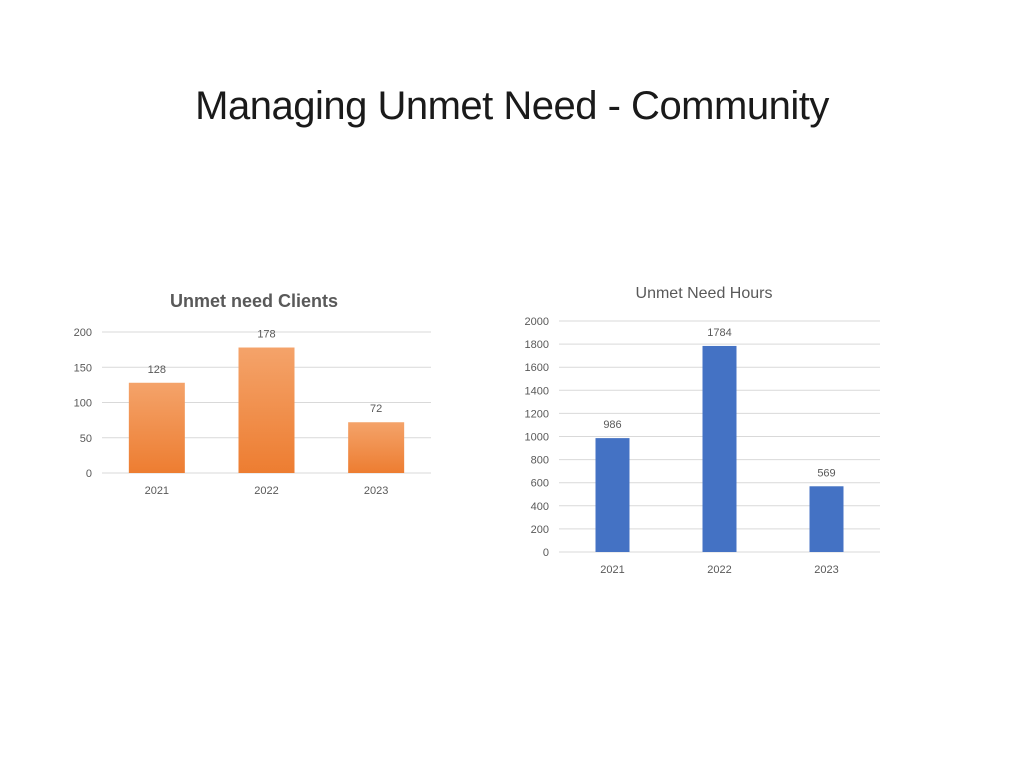 Image resolution: width=1024 pixels, height=768 pixels. I want to click on data-label-2023: 569, so click(826, 473).